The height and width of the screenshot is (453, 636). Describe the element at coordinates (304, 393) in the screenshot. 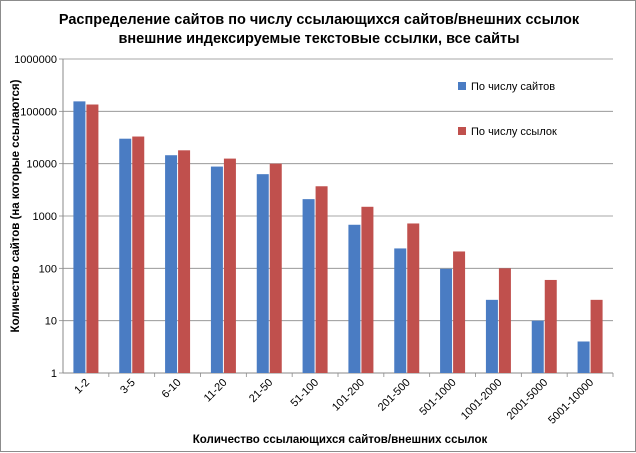

I see `x-tick-label: 51-100` at that location.